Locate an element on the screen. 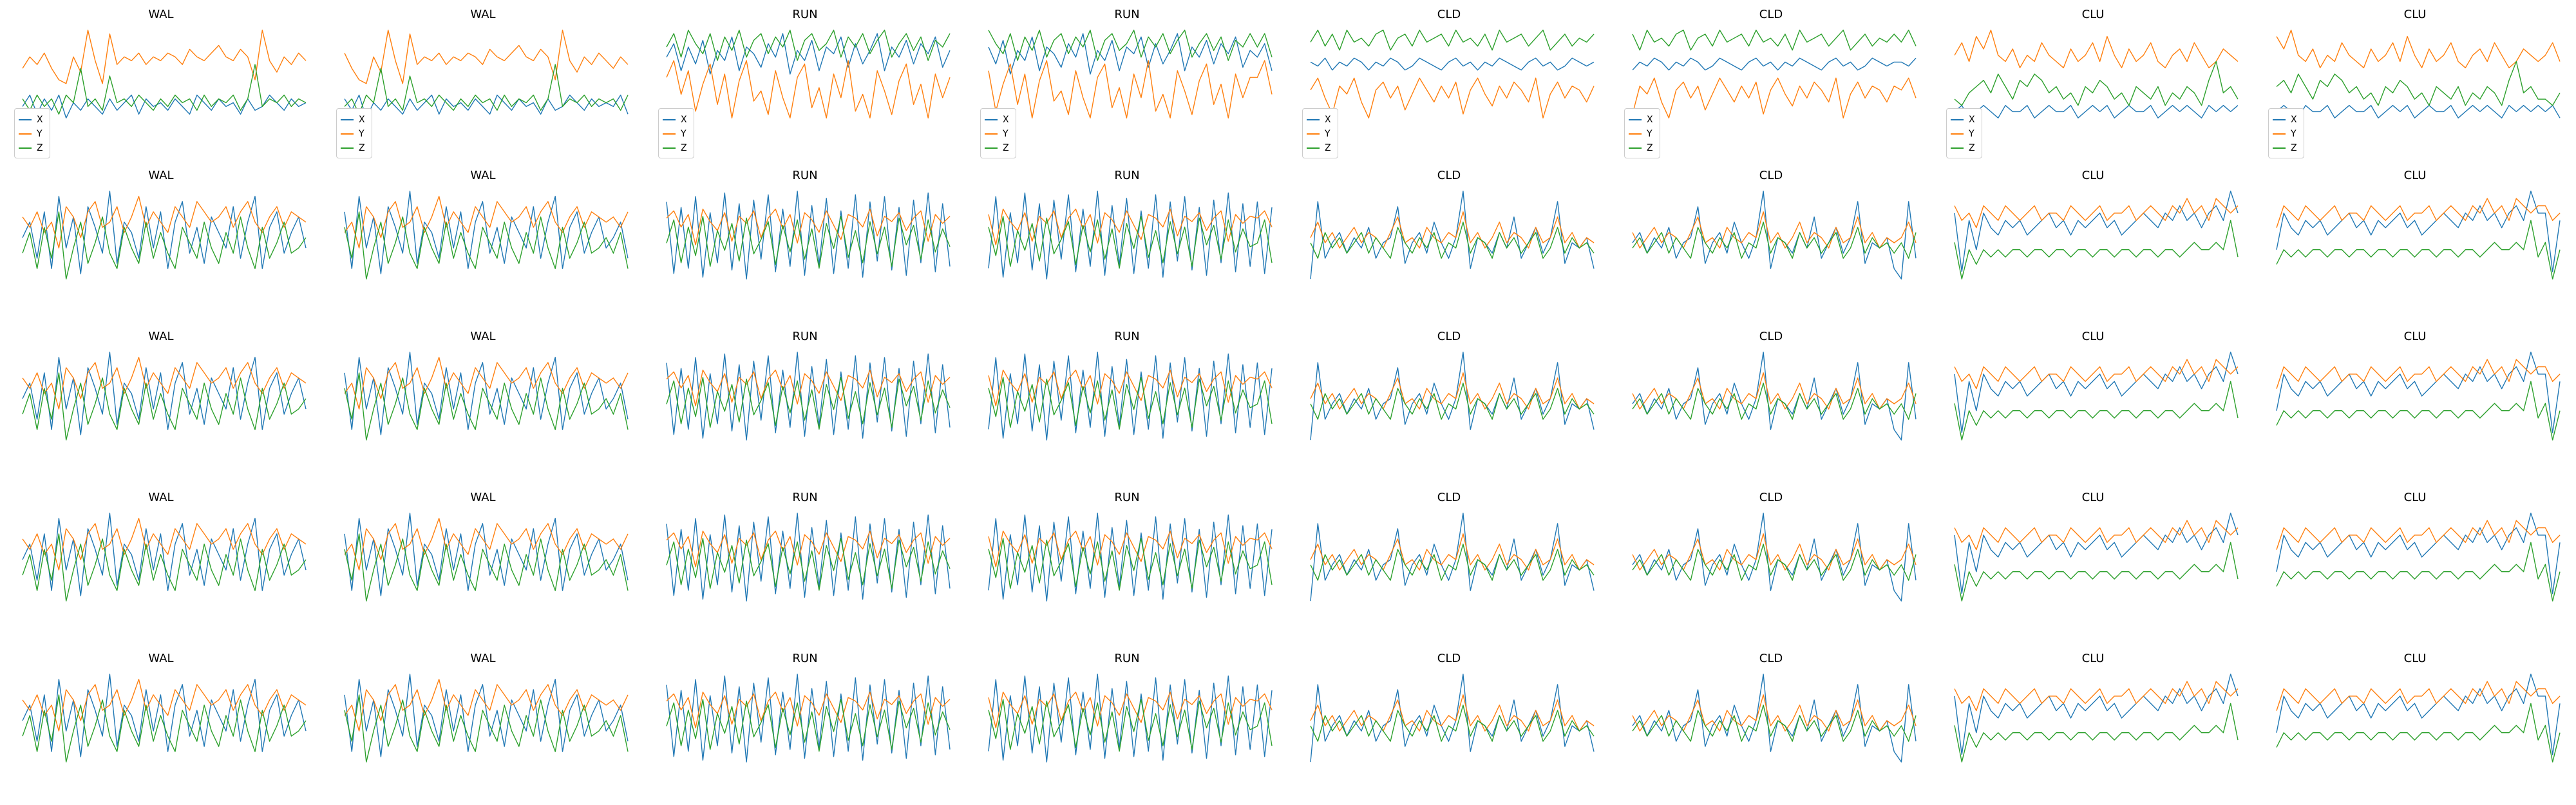  panel-2-6: CLU is located at coordinates (2093, 402).